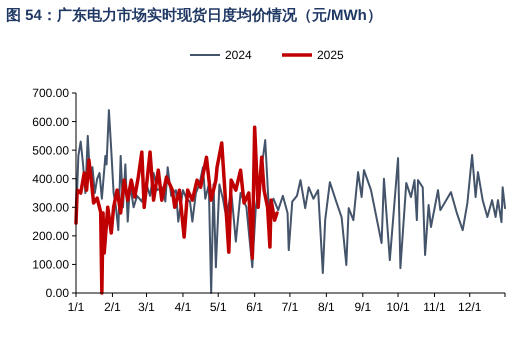 This screenshot has width=530, height=361. What do you see at coordinates (51, 236) in the screenshot?
I see `y-tick-label: 200.00` at bounding box center [51, 236].